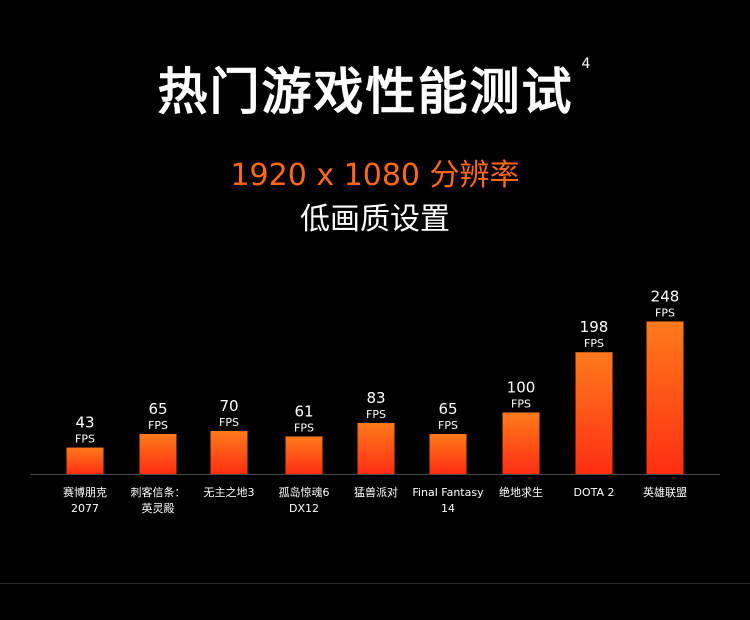 The width and height of the screenshot is (750, 620). Describe the element at coordinates (158, 492) in the screenshot. I see `category-label: 刺客信条：` at that location.